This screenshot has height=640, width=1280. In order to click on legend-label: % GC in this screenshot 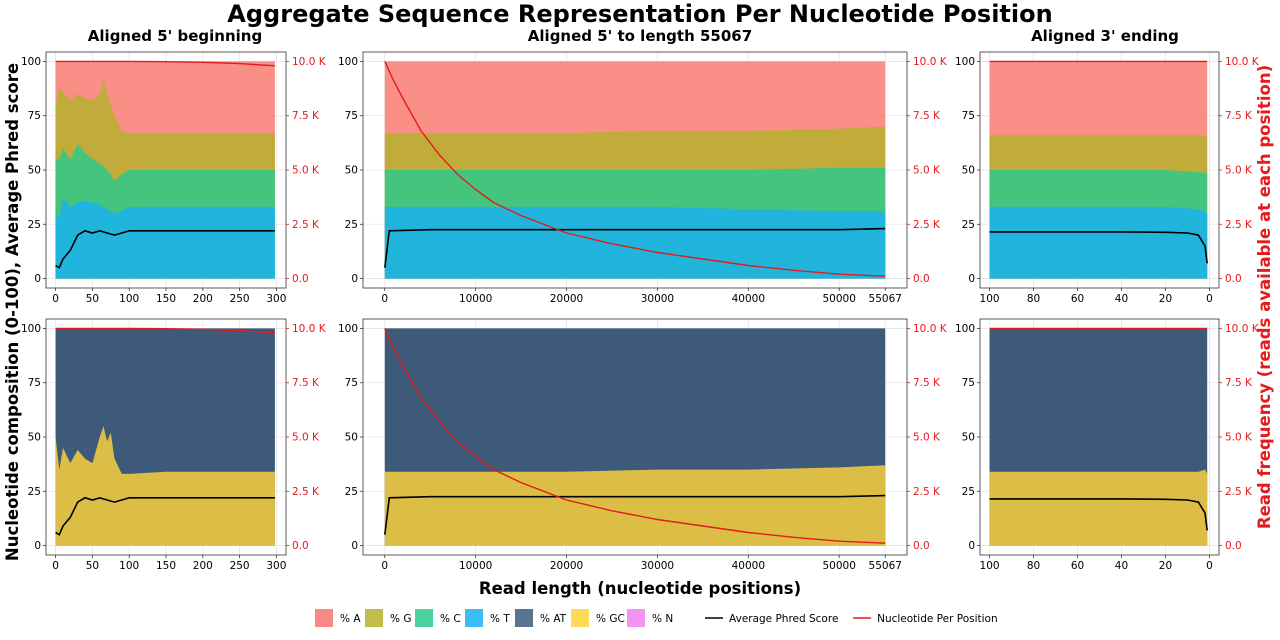, I will do `click(610, 619)`.